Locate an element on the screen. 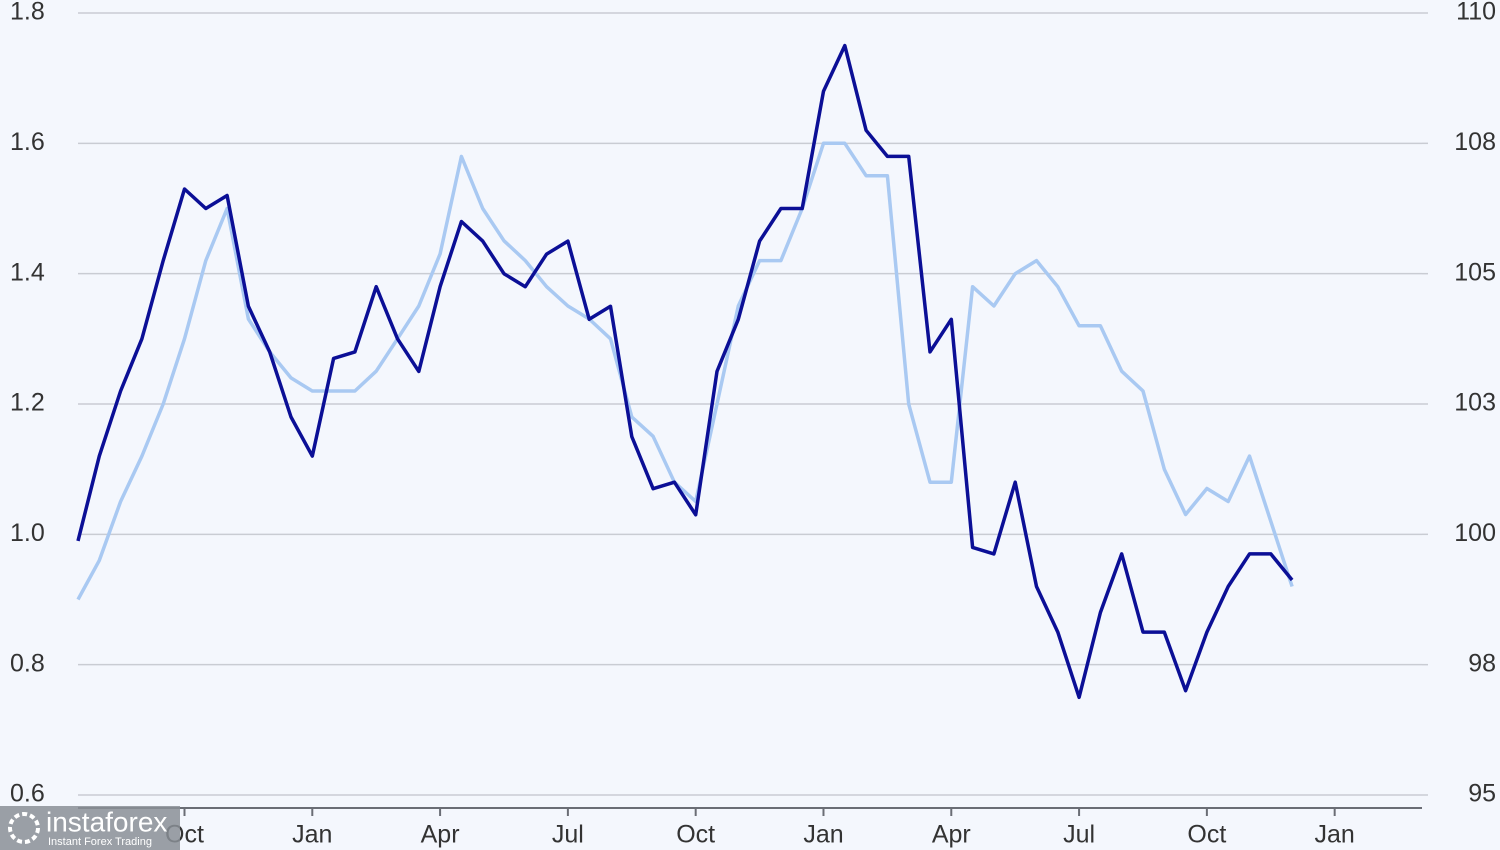  y2-tick-label: 95 is located at coordinates (1482, 794).